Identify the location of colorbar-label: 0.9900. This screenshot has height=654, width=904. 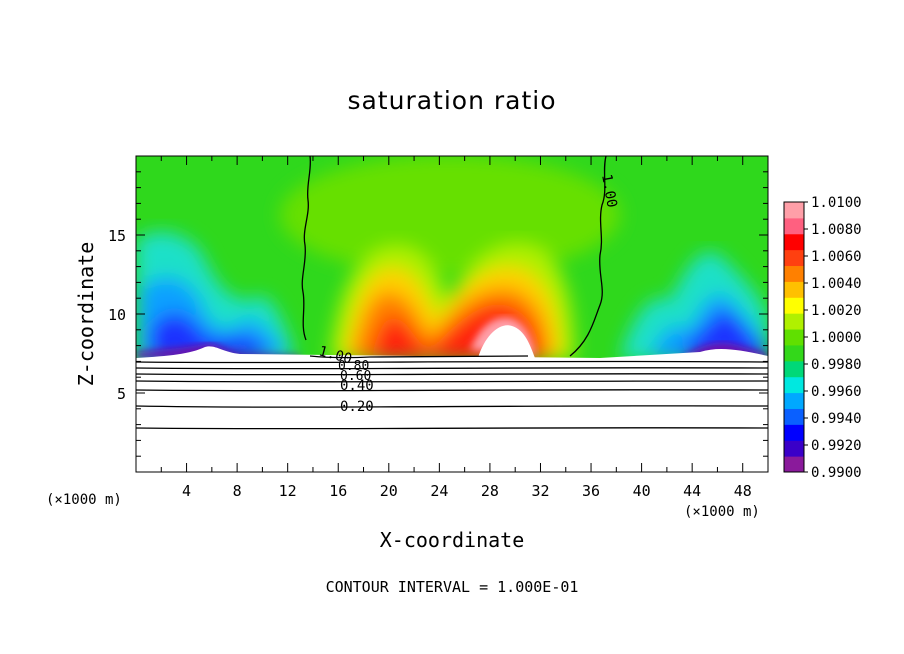
(836, 473).